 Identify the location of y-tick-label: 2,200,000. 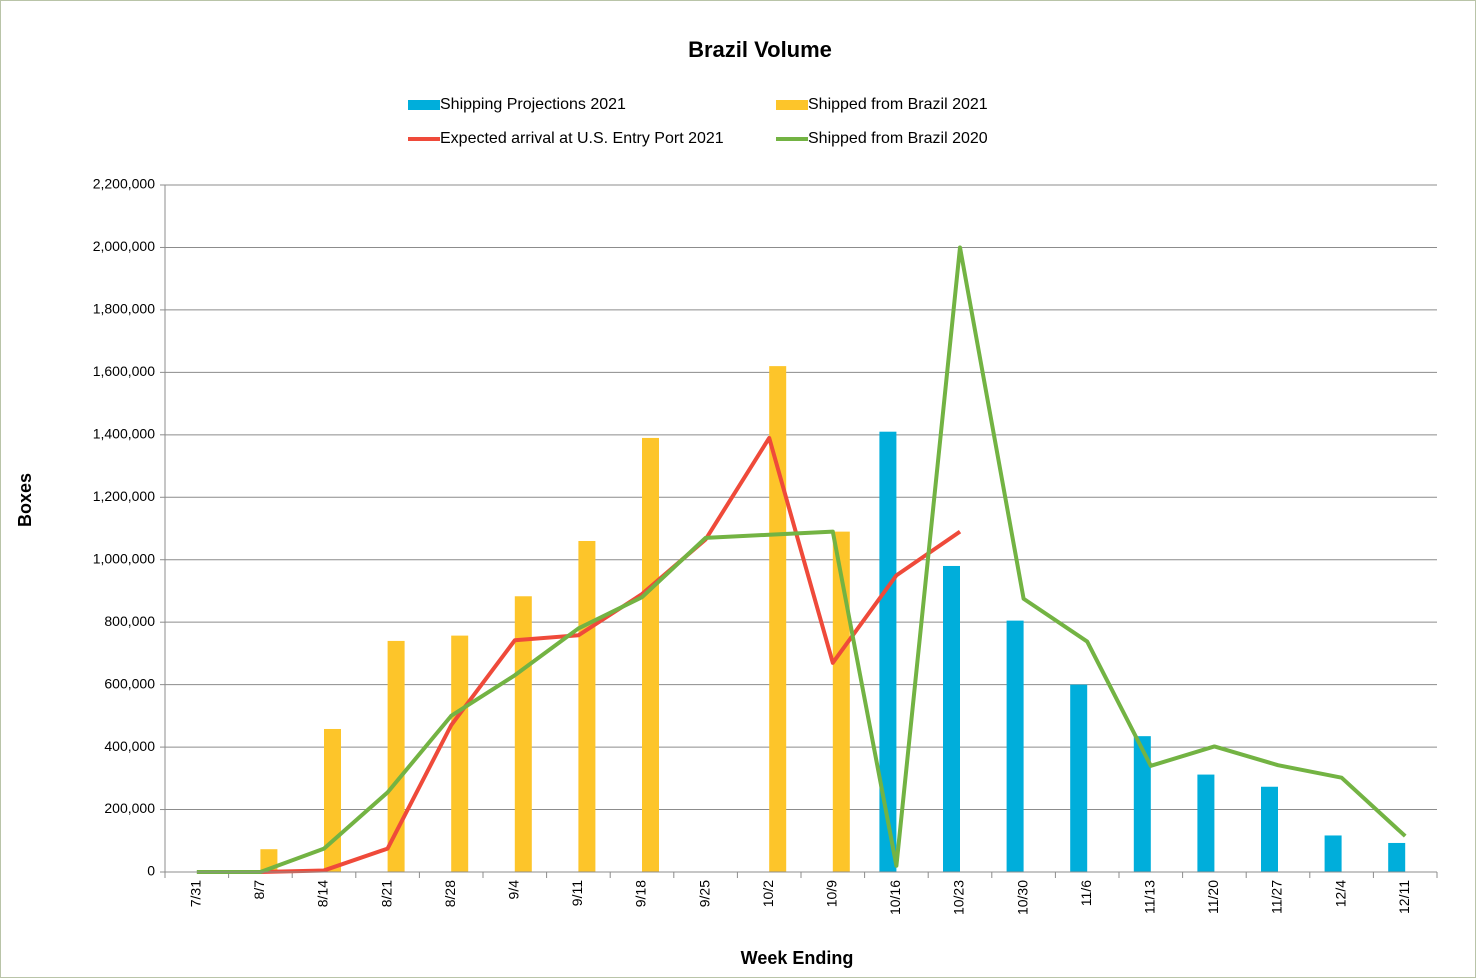
(124, 184).